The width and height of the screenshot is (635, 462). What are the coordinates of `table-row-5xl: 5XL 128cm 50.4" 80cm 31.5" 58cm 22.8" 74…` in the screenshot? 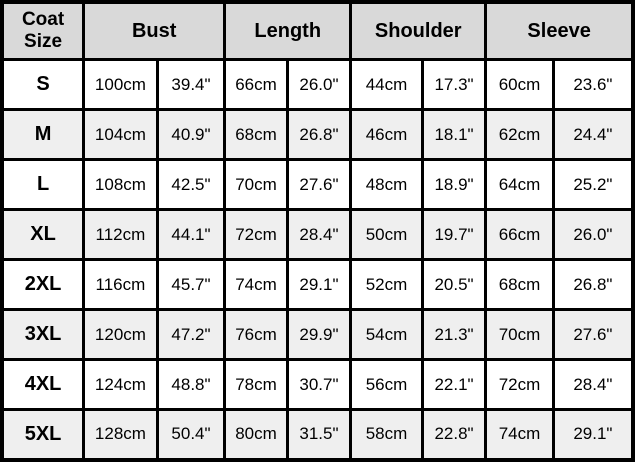 It's located at (317, 434).